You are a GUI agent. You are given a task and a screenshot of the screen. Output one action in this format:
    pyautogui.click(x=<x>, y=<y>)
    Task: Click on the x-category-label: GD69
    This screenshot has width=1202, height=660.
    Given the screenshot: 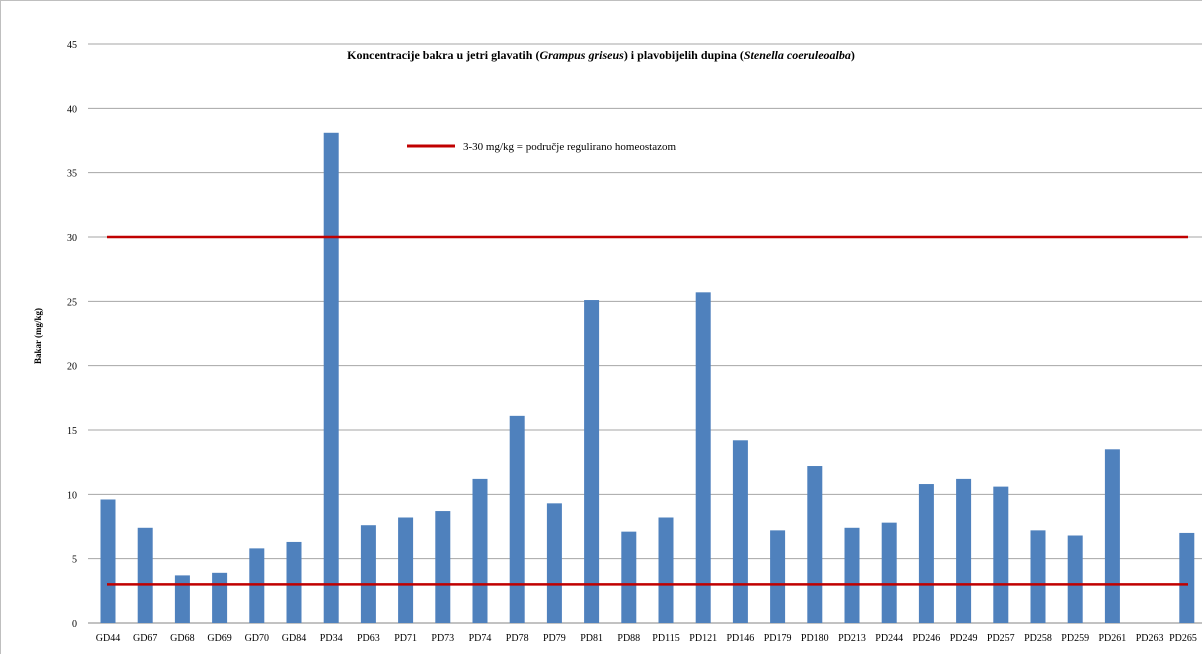 What is the action you would take?
    pyautogui.click(x=219, y=638)
    